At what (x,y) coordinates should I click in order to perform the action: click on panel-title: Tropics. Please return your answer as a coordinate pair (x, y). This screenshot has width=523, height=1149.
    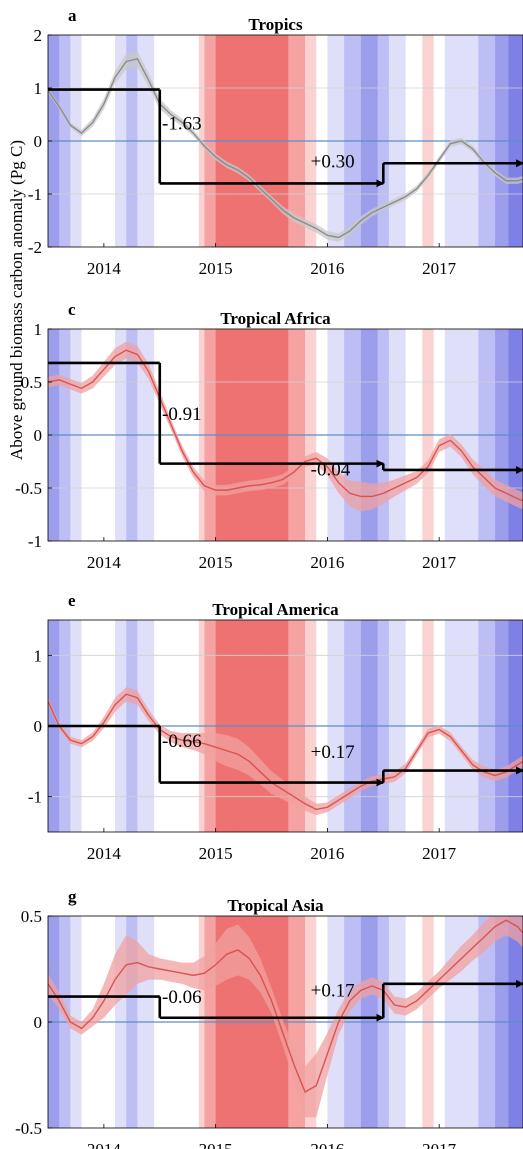
    Looking at the image, I should click on (275, 24).